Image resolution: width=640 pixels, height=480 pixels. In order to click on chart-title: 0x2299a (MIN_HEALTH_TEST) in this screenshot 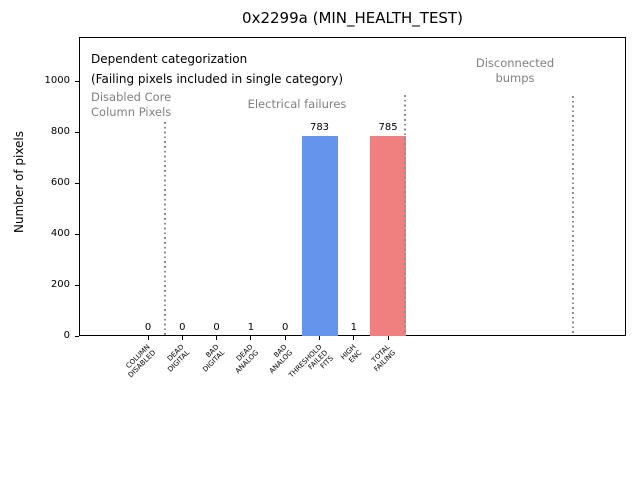, I will do `click(352, 18)`.